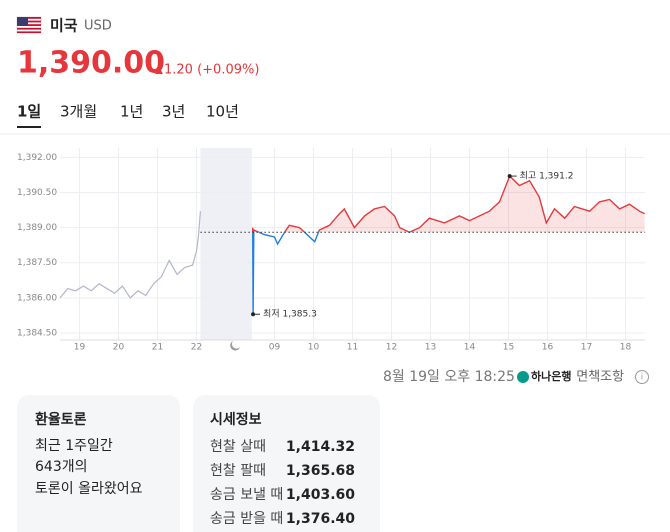  What do you see at coordinates (91, 63) in the screenshot?
I see `price: 1,390.00` at bounding box center [91, 63].